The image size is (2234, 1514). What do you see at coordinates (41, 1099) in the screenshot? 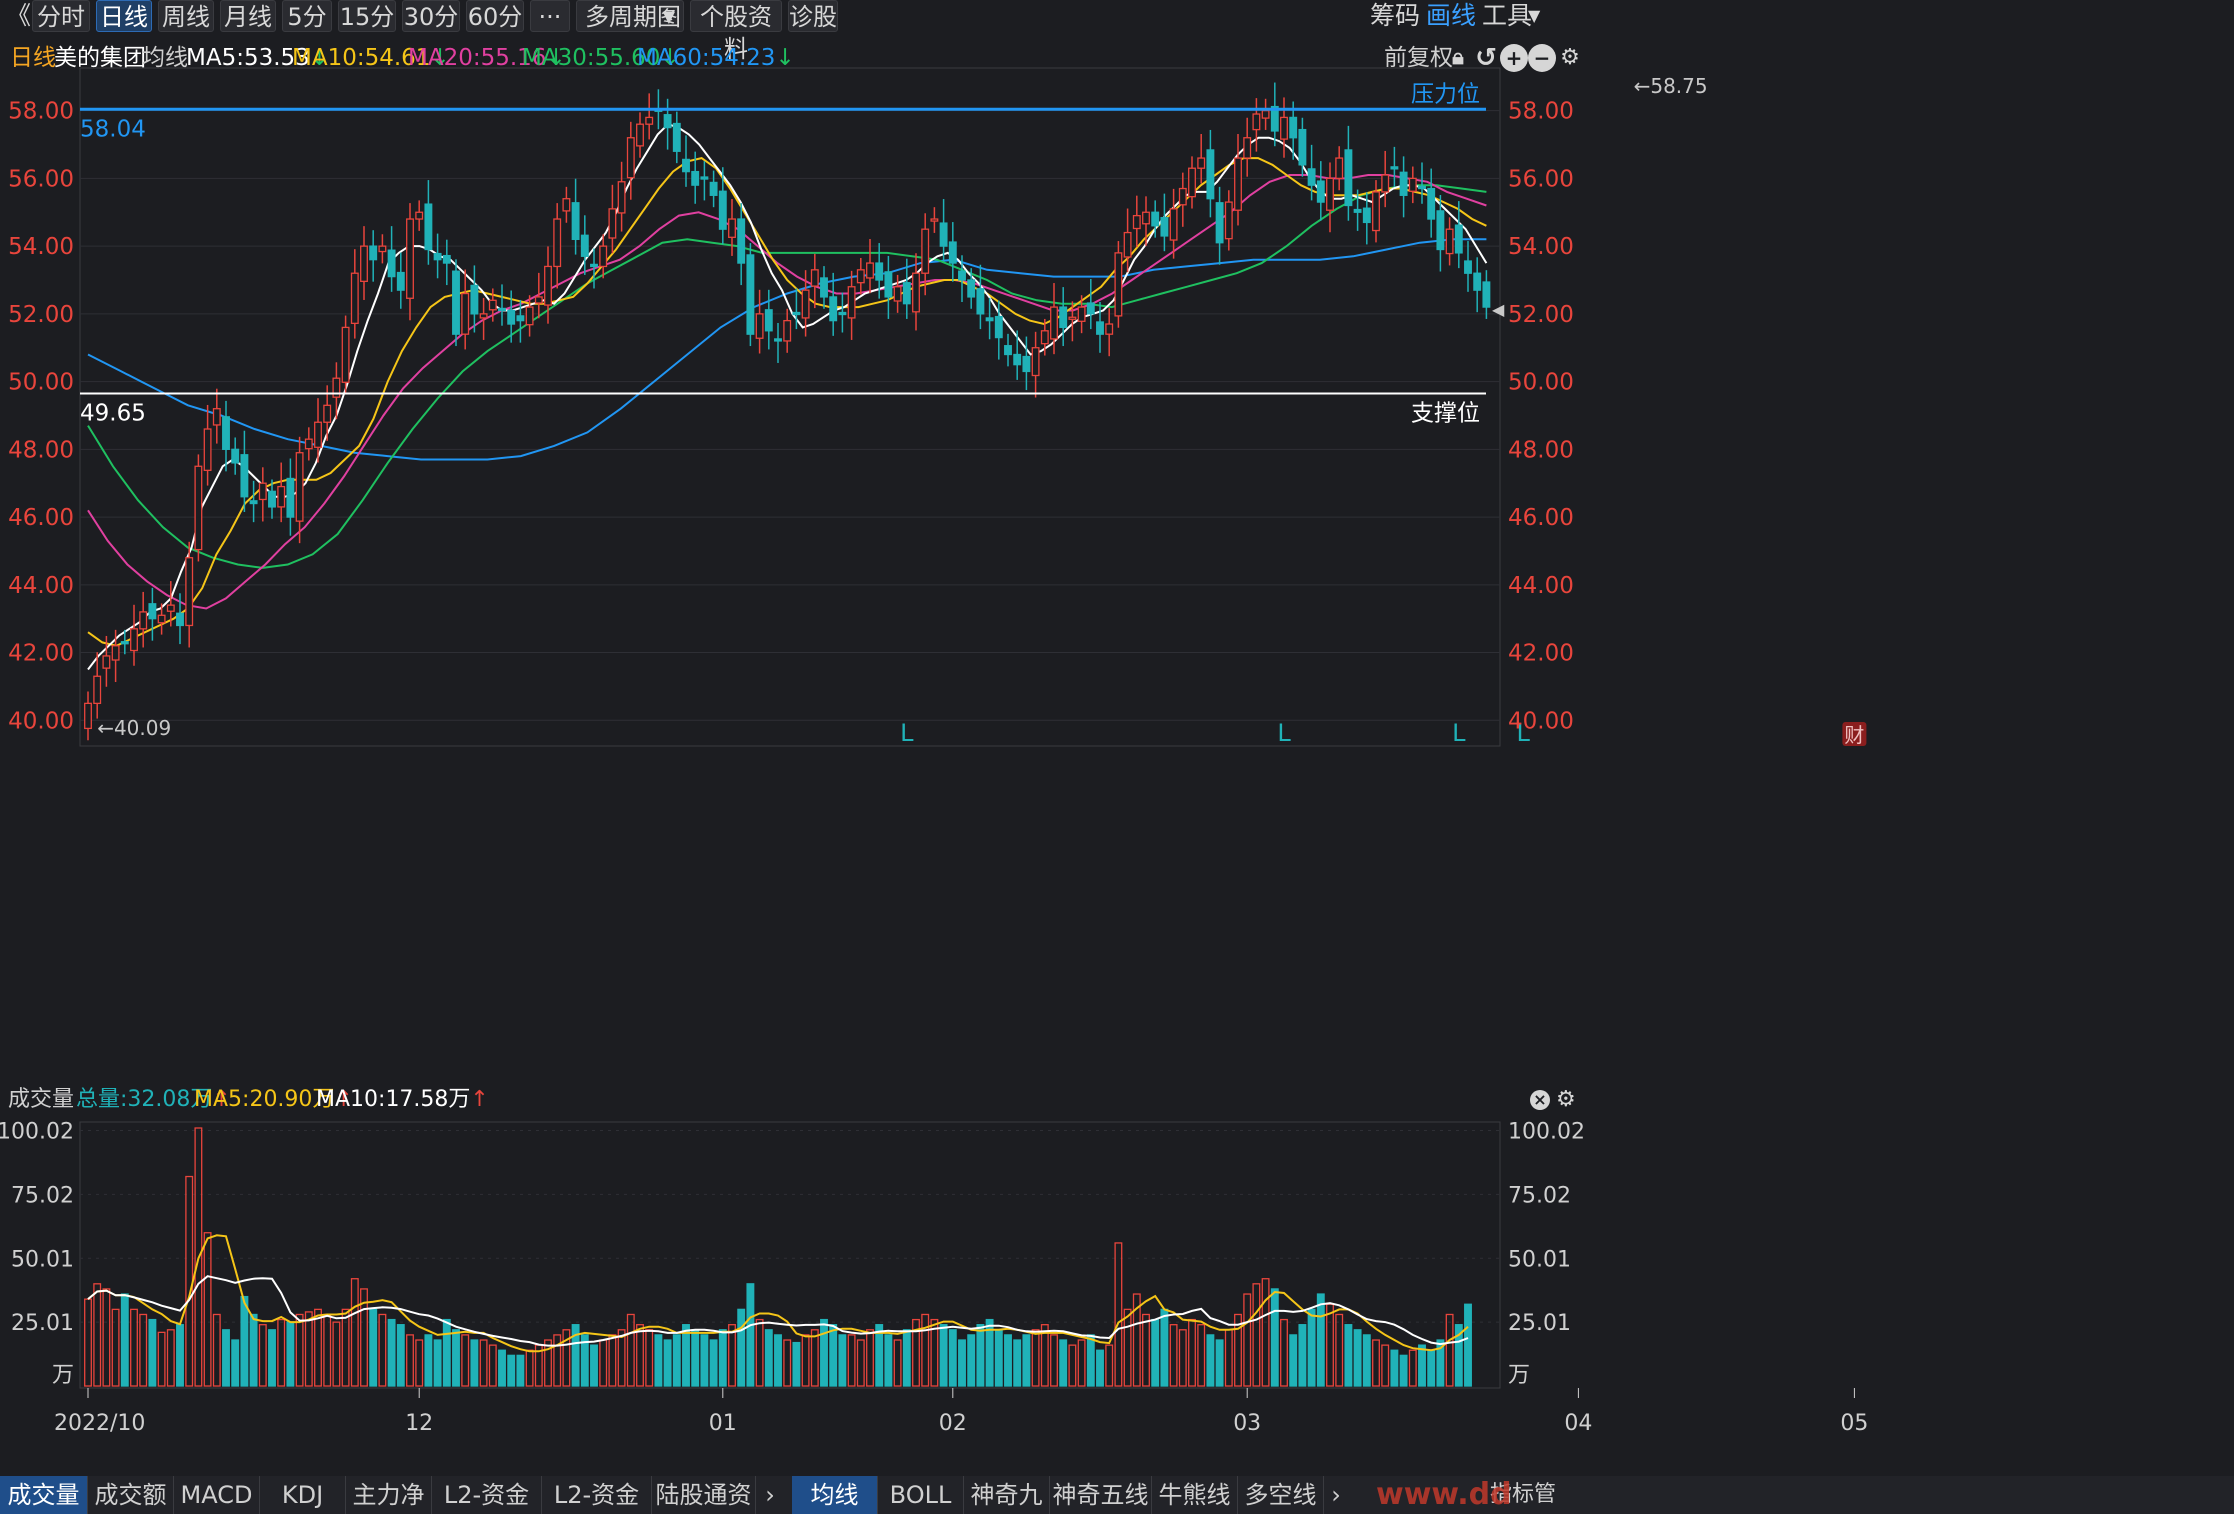
I see `volume-label: 成交量` at bounding box center [41, 1099].